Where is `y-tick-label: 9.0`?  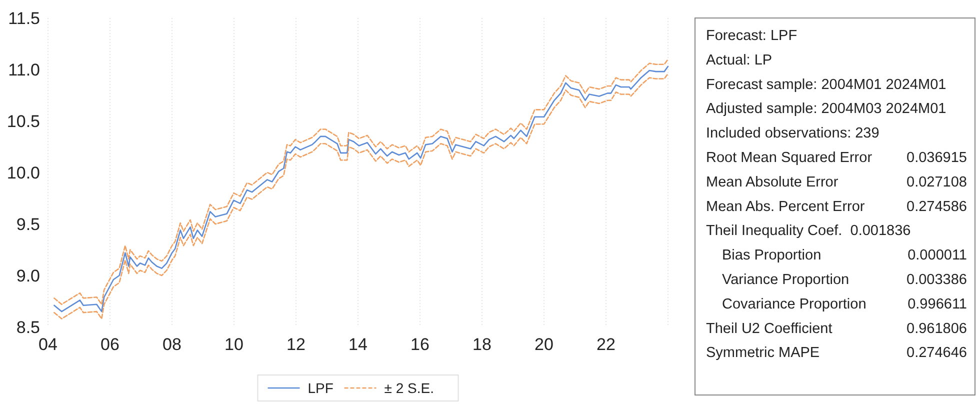
y-tick-label: 9.0 is located at coordinates (28, 276).